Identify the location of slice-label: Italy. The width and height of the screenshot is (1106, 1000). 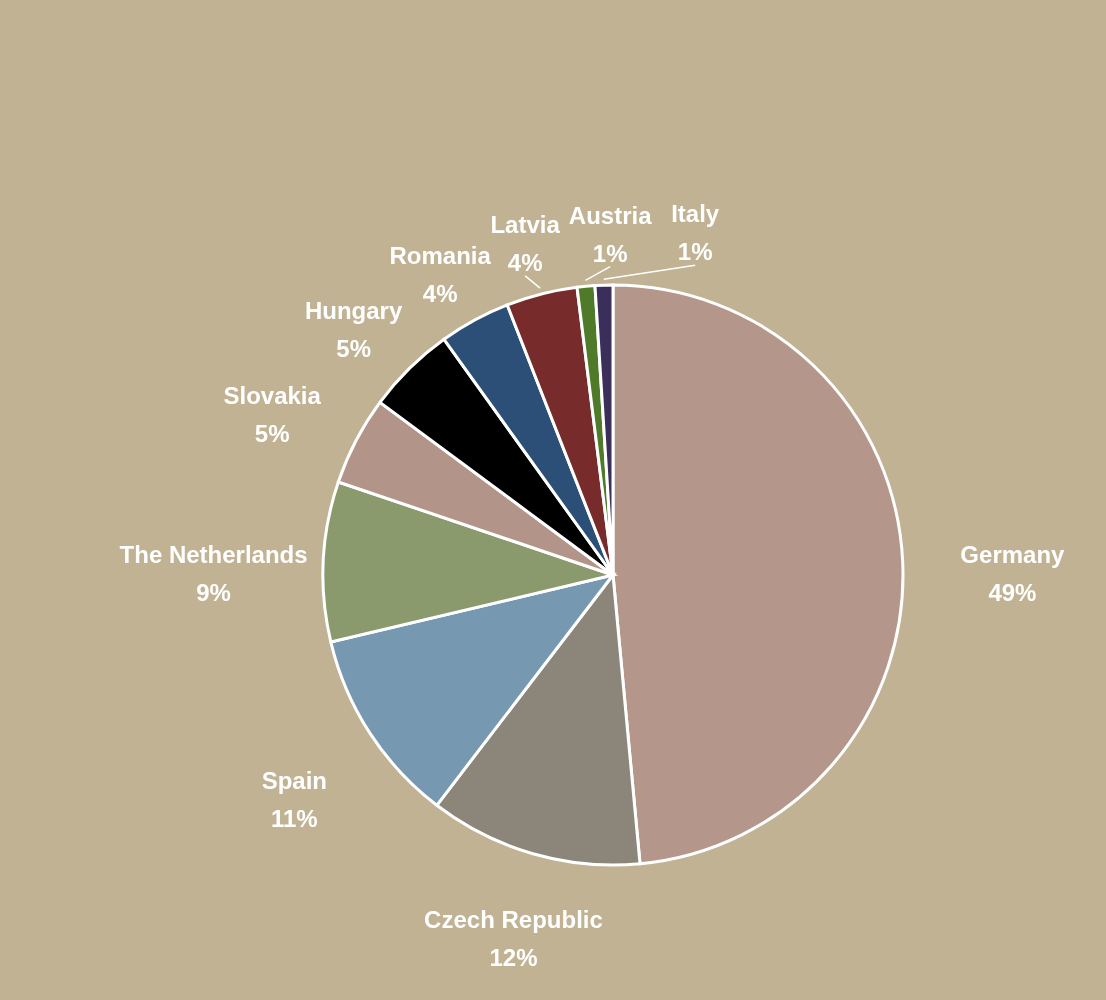
(695, 214).